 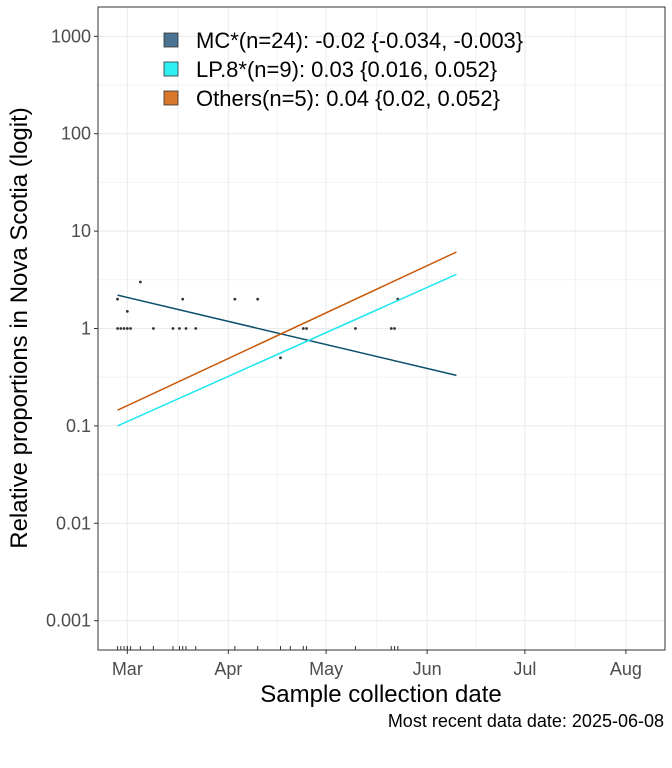 I want to click on x-tick-label: Aug, so click(x=626, y=669).